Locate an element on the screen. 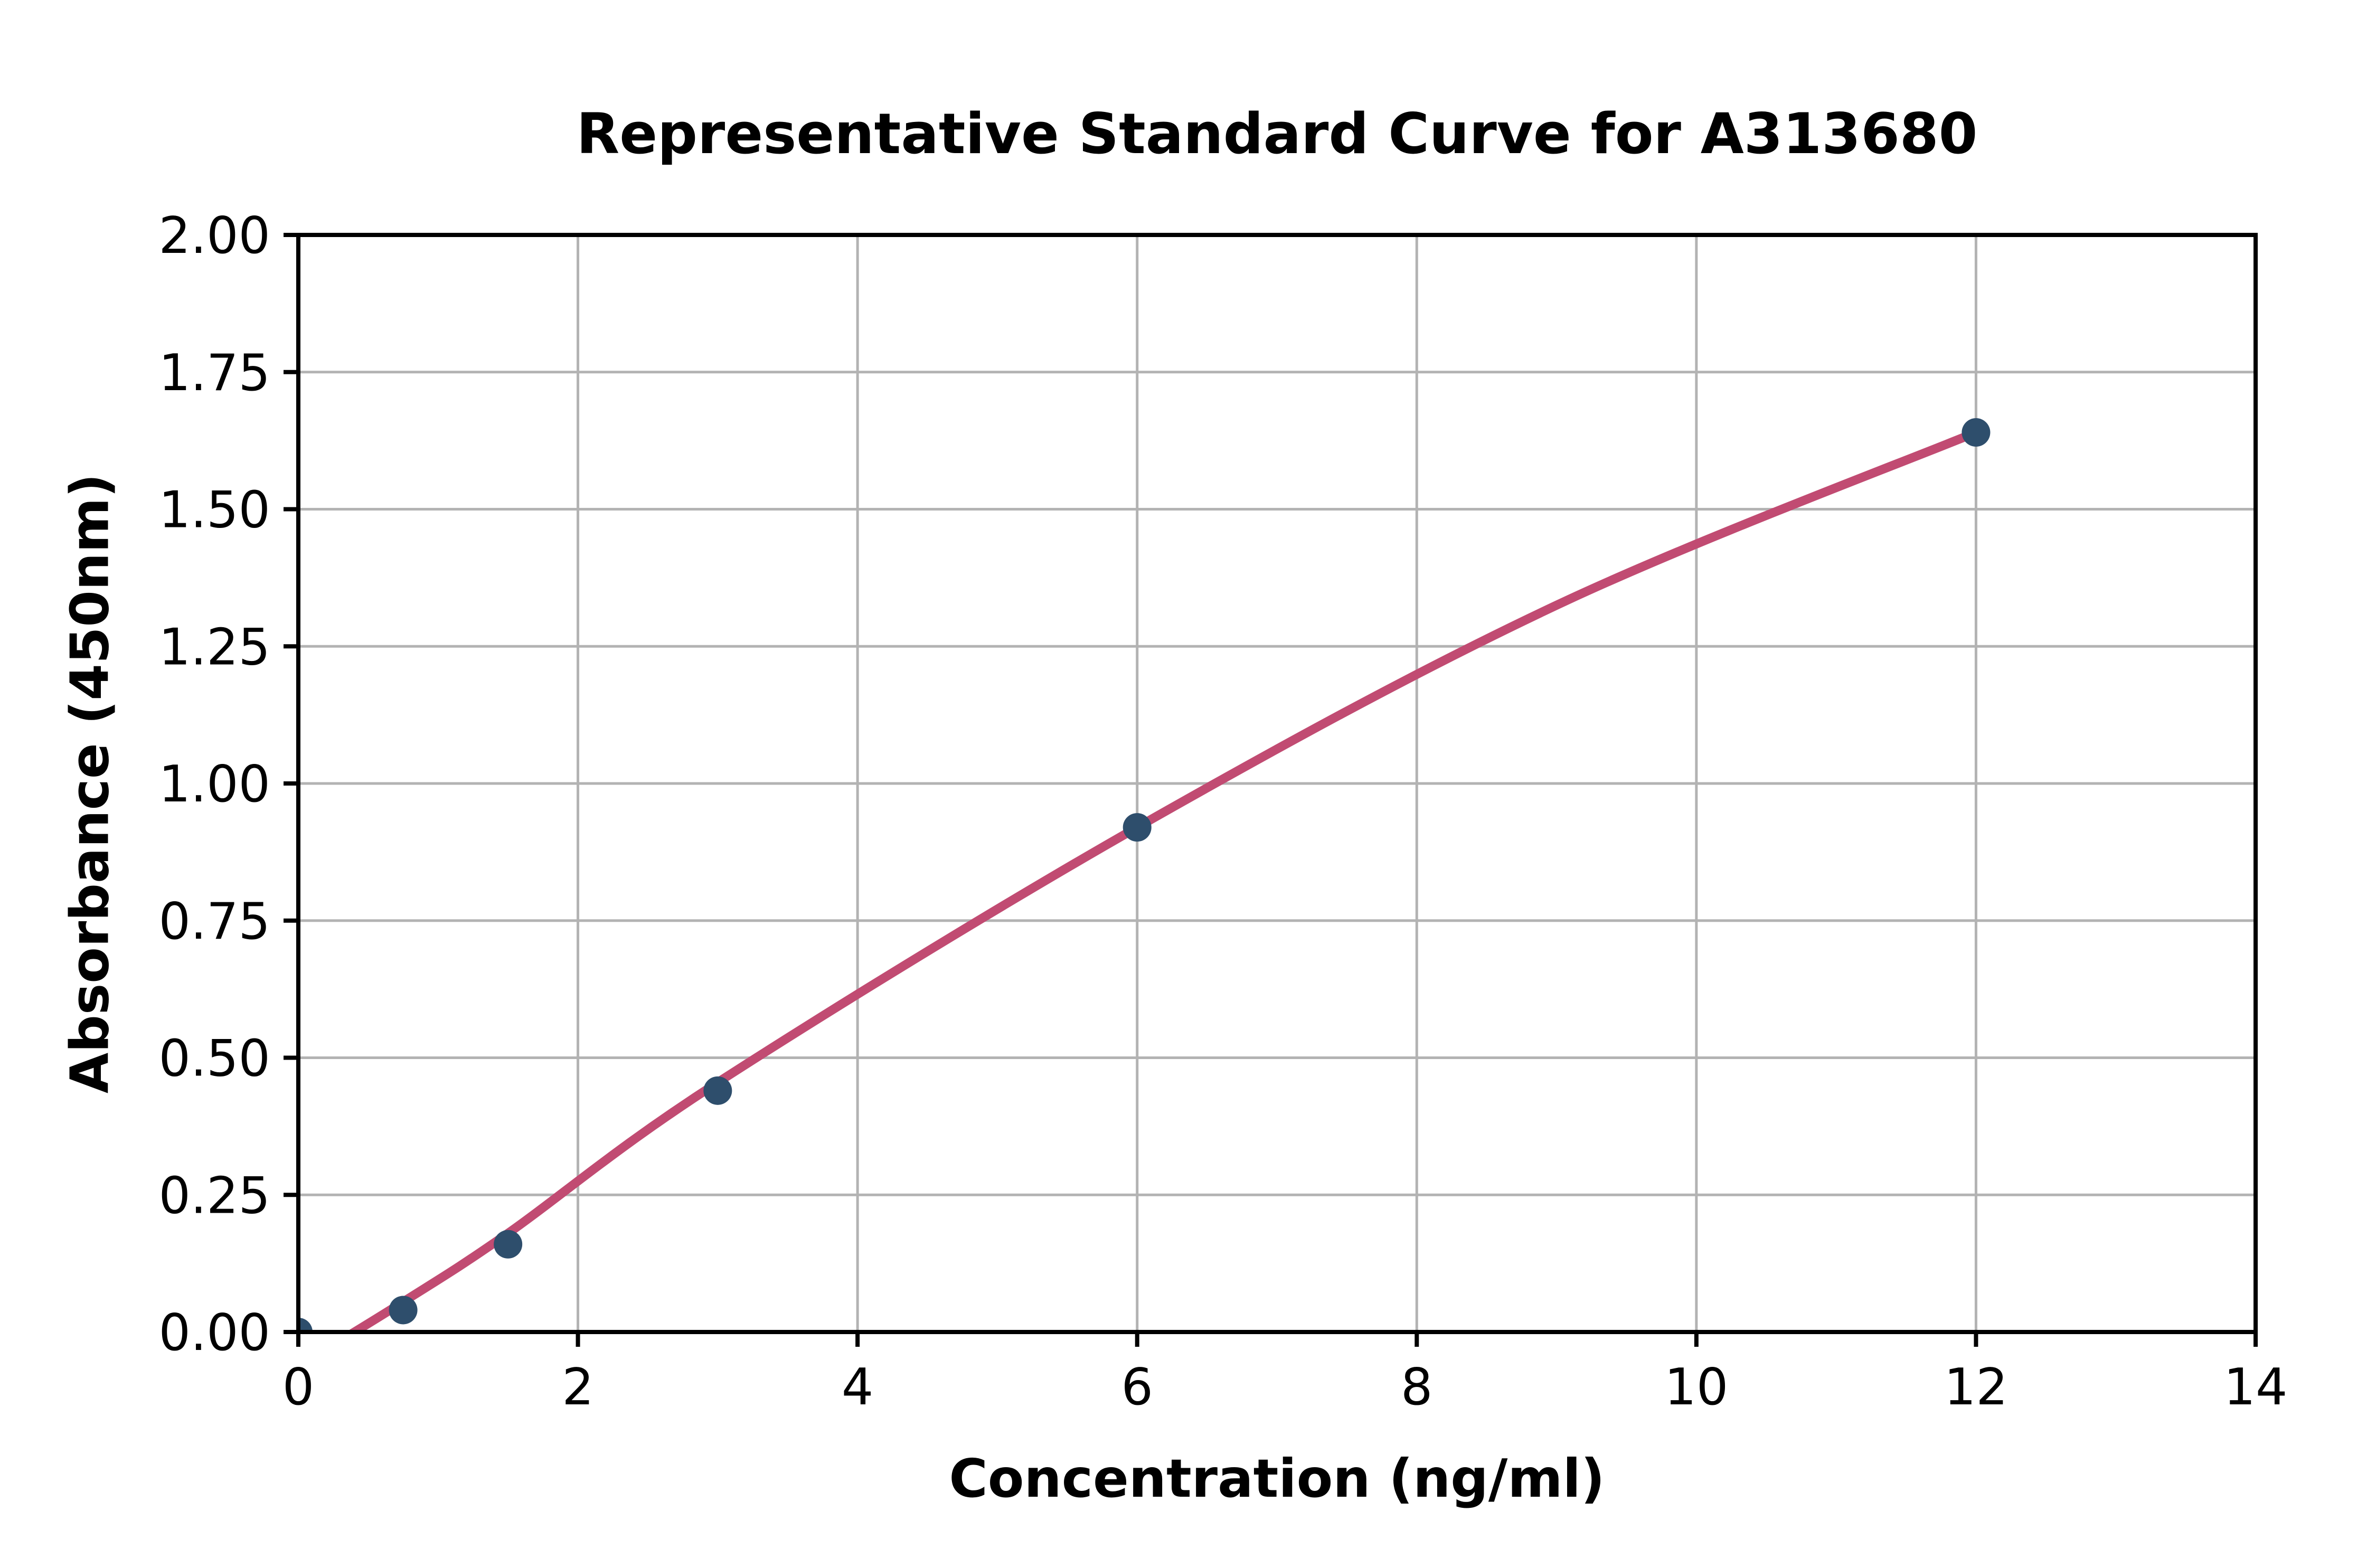  x-tick-label: 4 is located at coordinates (858, 1387).